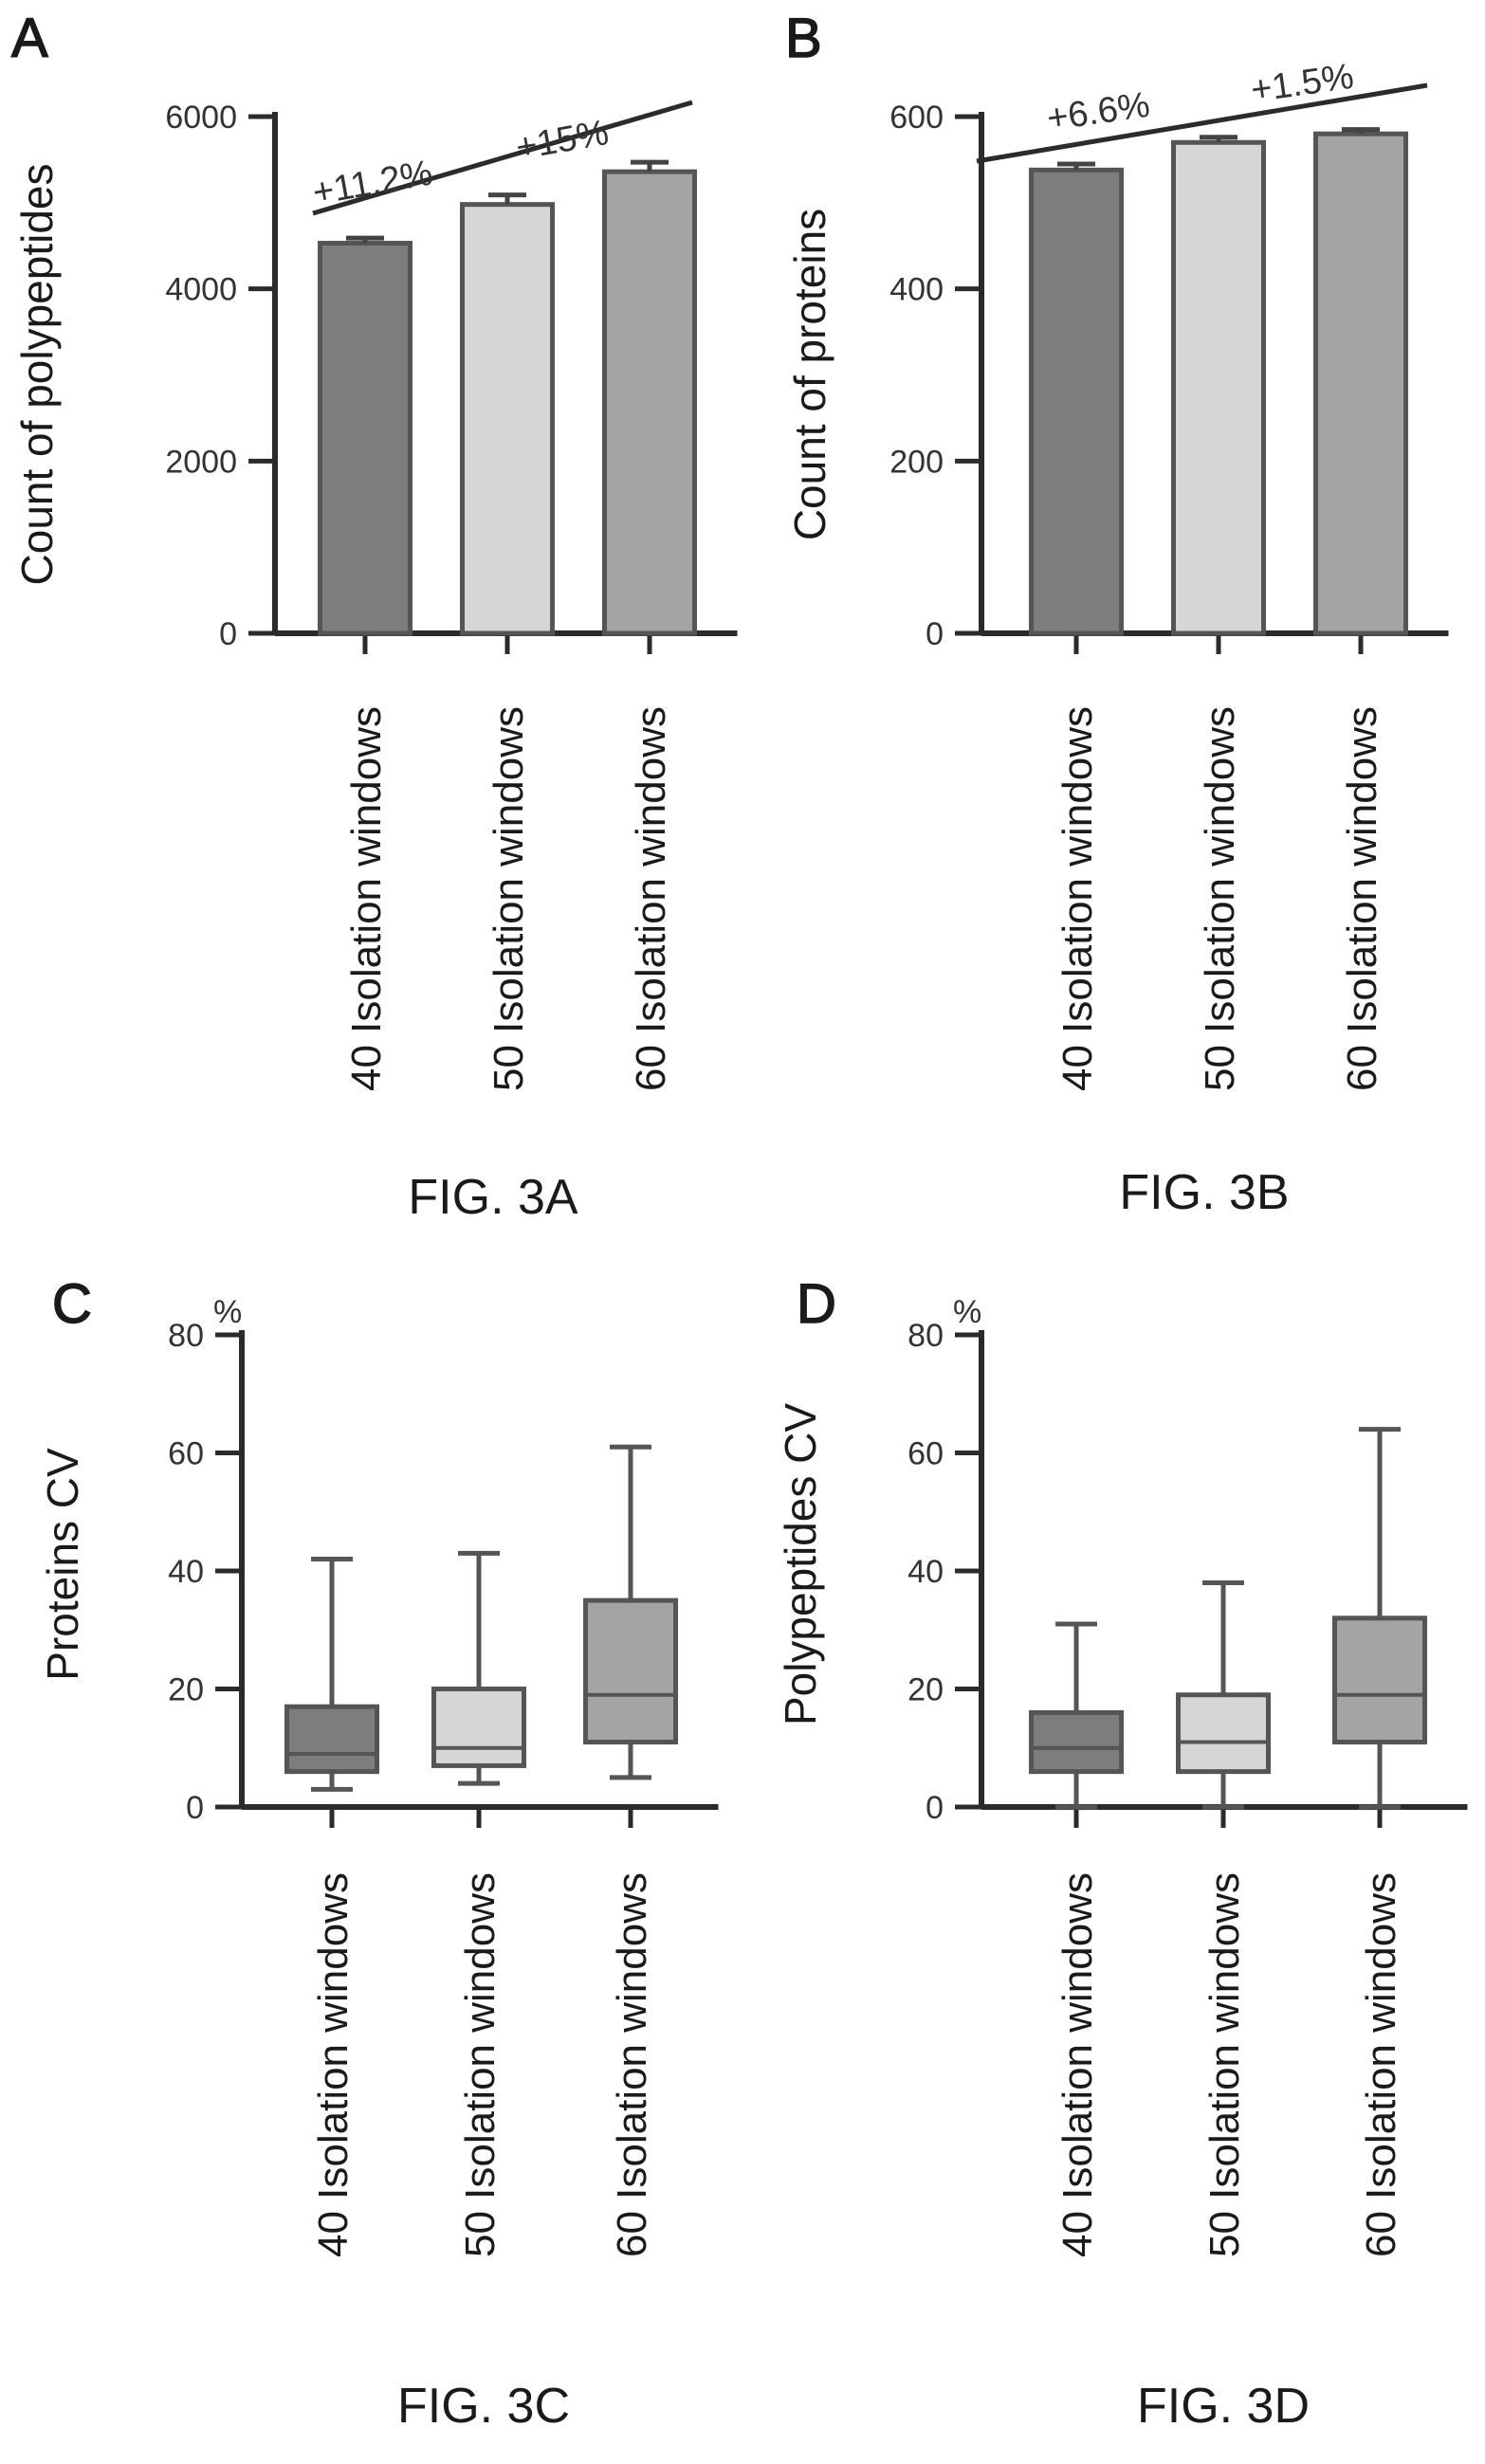  I want to click on panel-a-trend-line, so click(502, 158).